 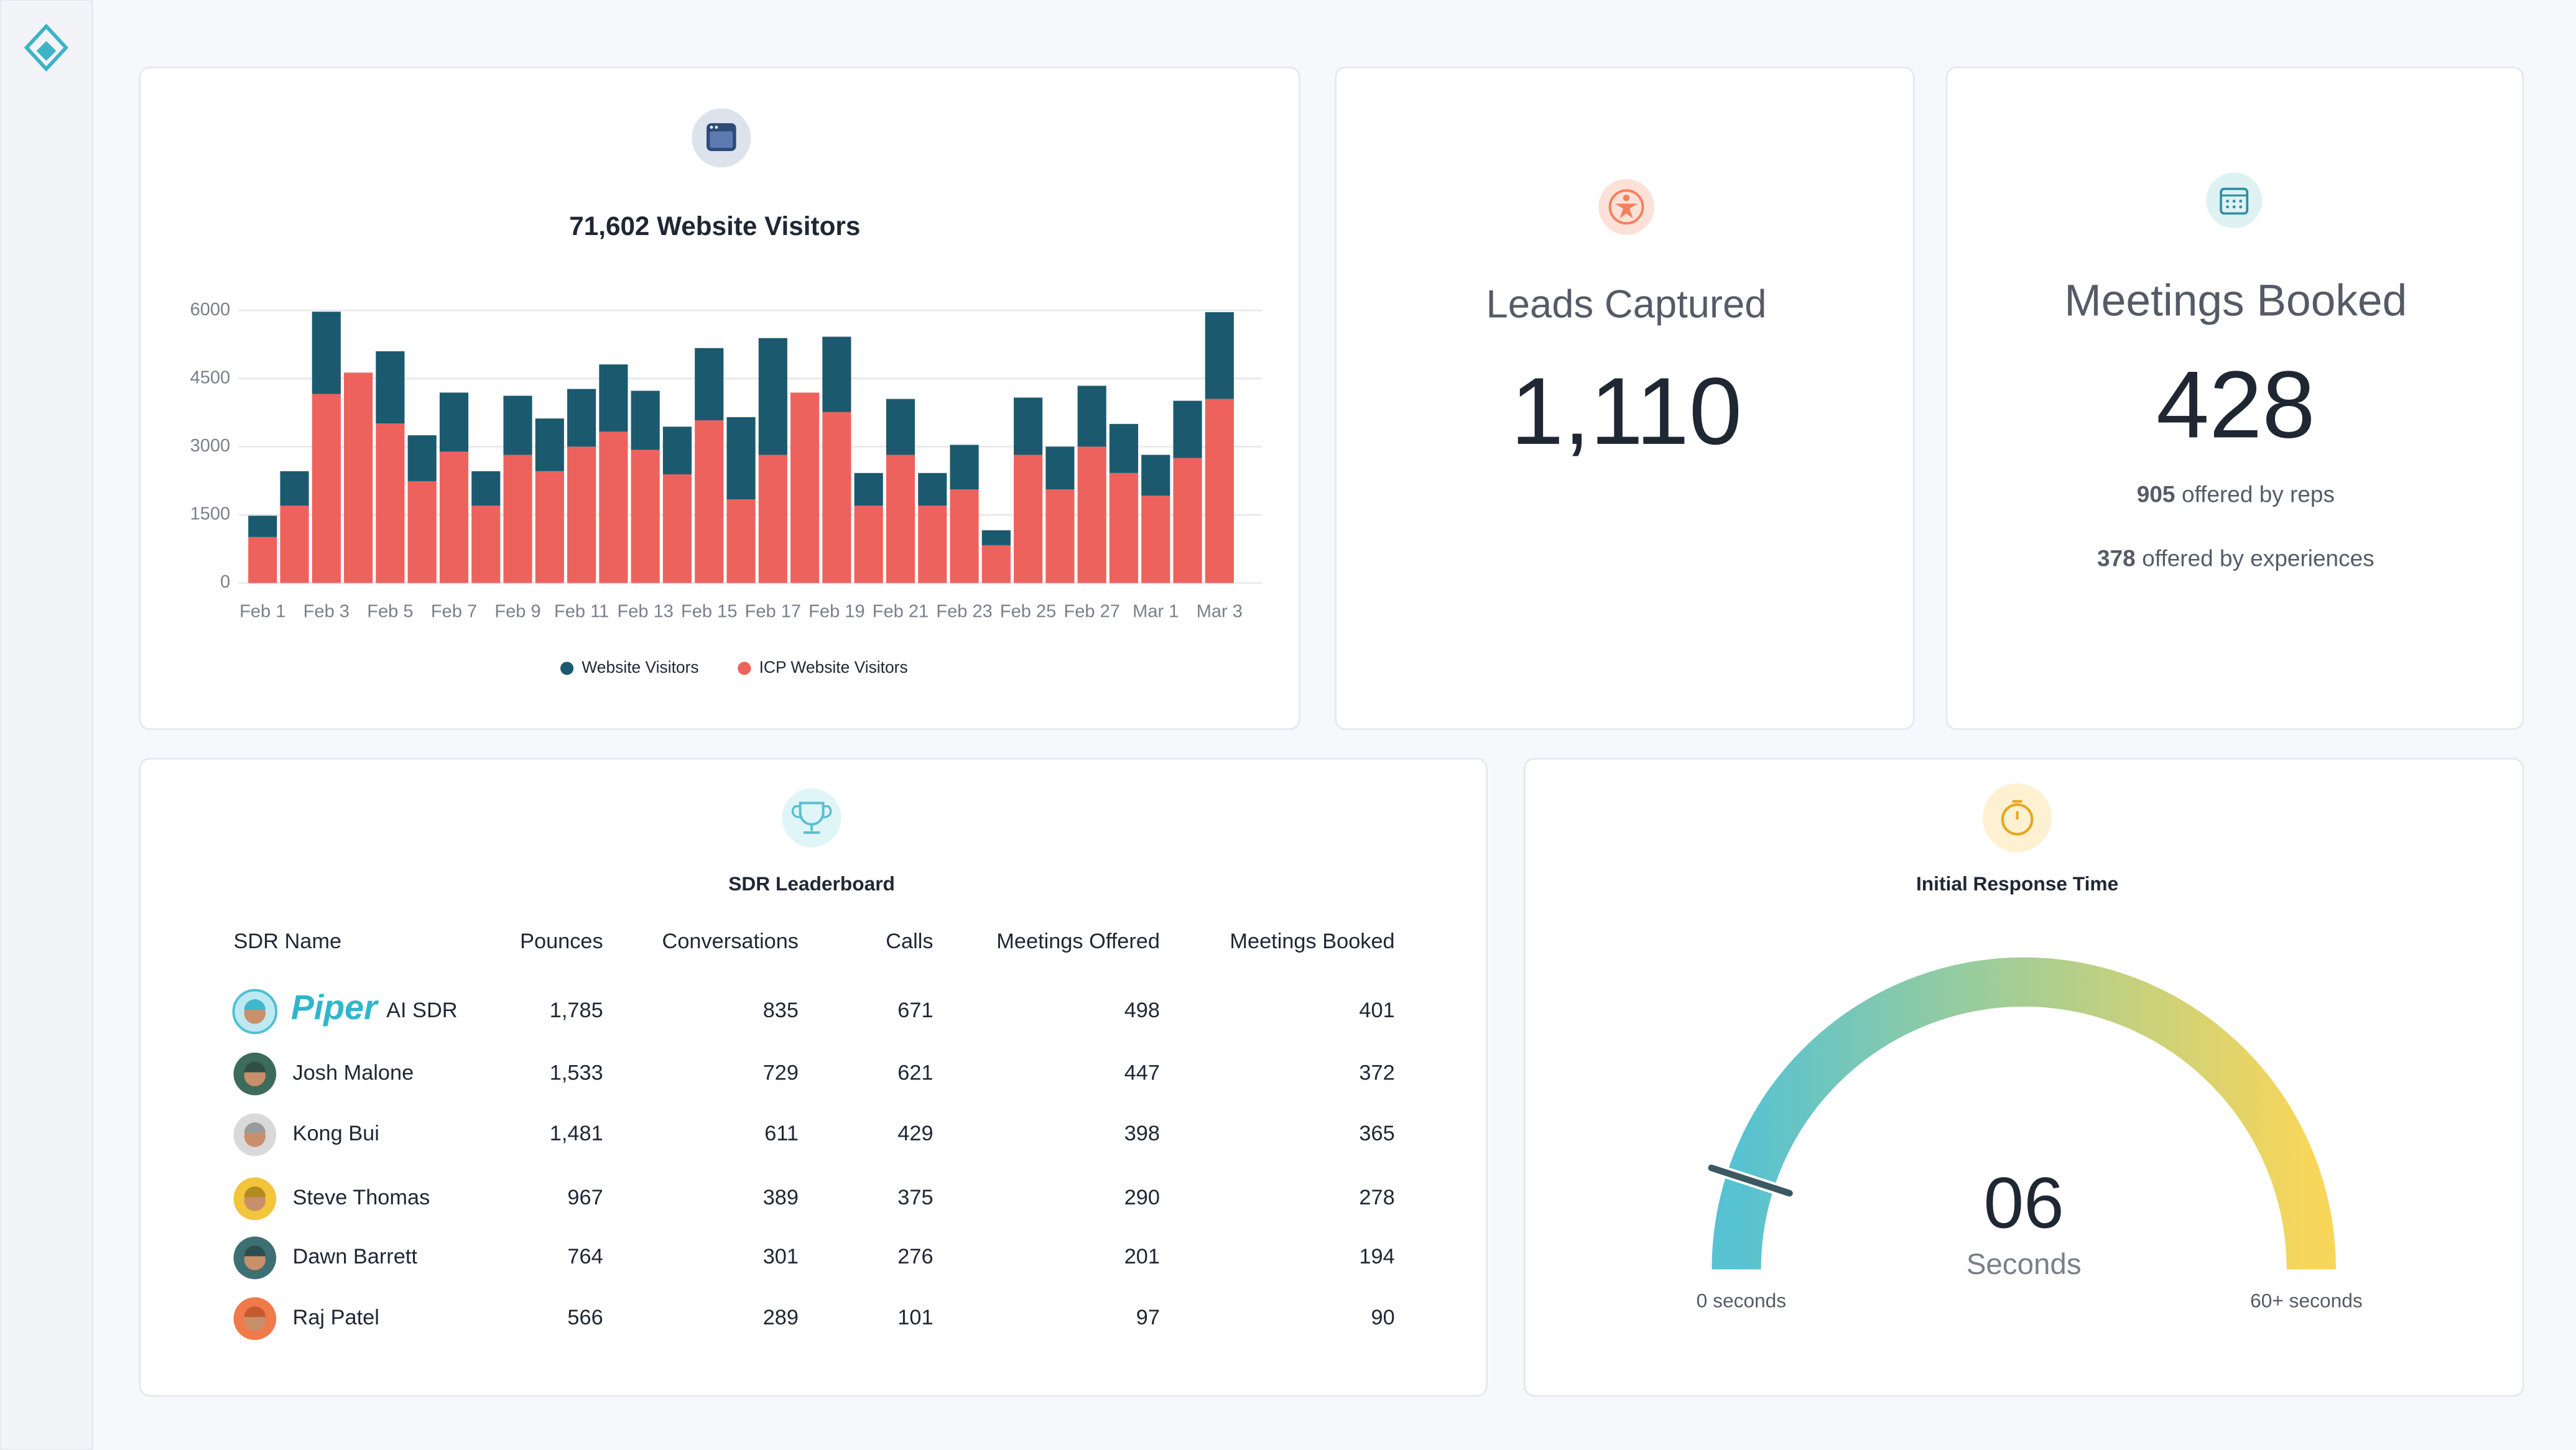 I want to click on y-tick-label: 6000, so click(x=211, y=310).